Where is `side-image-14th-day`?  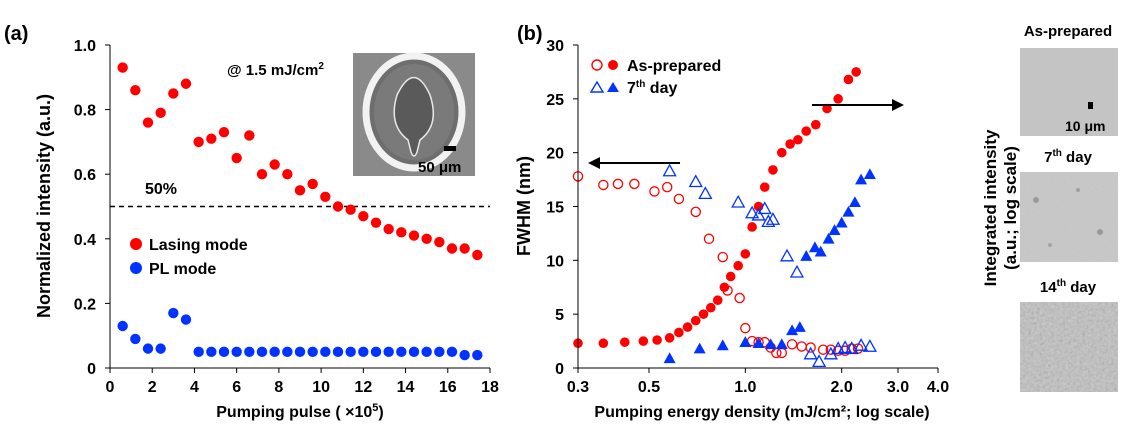 side-image-14th-day is located at coordinates (1069, 347).